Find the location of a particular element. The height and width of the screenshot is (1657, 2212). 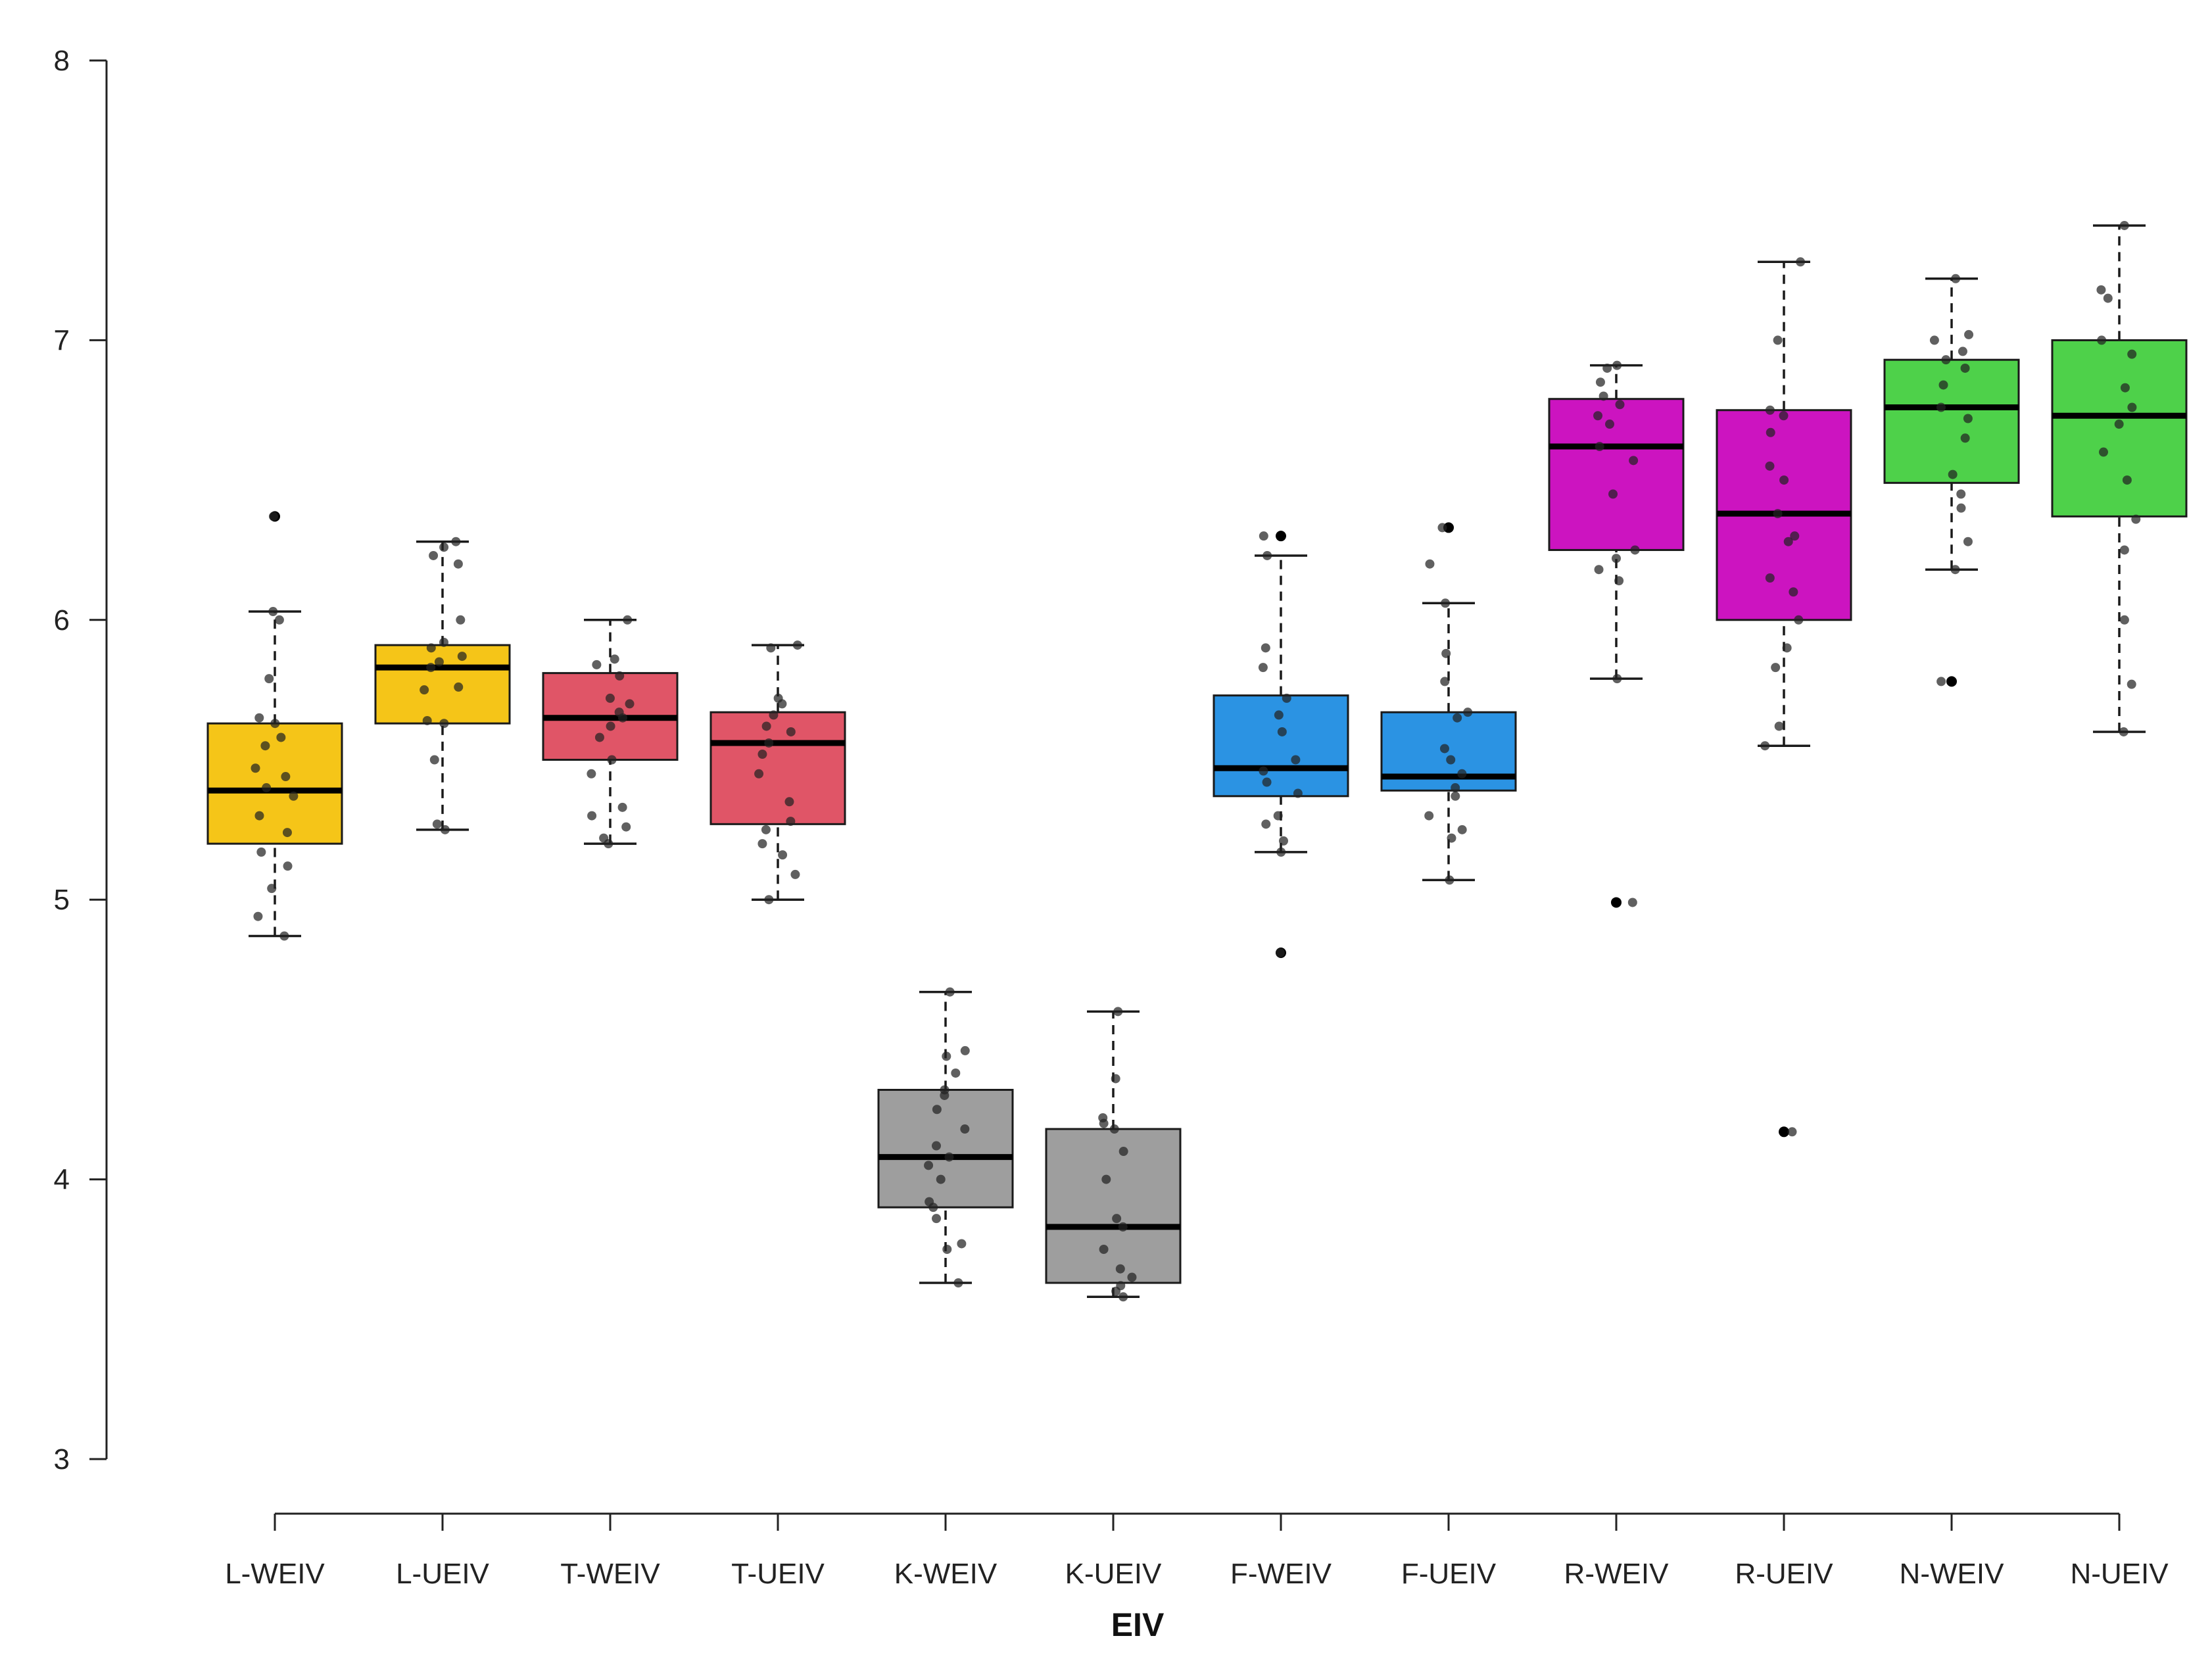

box-group-f-weiv is located at coordinates (1281, 745).